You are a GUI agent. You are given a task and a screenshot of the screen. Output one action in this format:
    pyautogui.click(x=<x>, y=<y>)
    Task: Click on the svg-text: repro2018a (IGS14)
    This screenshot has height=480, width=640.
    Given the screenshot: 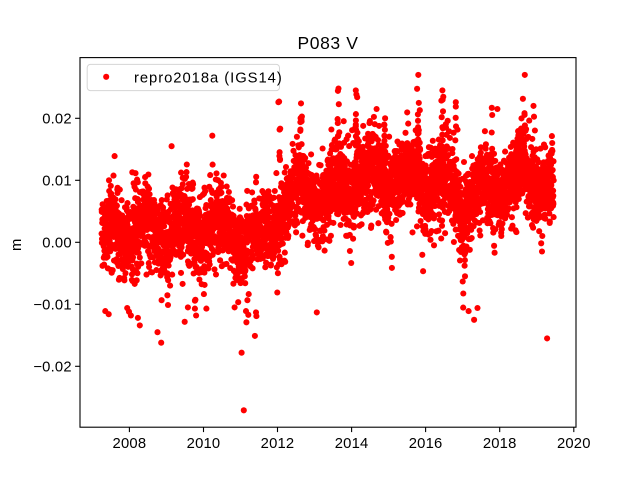 What is the action you would take?
    pyautogui.click(x=208, y=79)
    